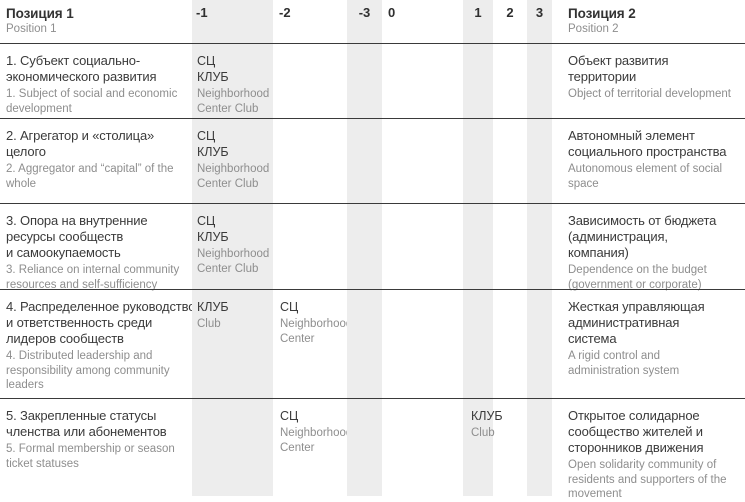 The image size is (745, 502). I want to click on row-1-mark-ru: СЦ КЛУБ, so click(213, 69).